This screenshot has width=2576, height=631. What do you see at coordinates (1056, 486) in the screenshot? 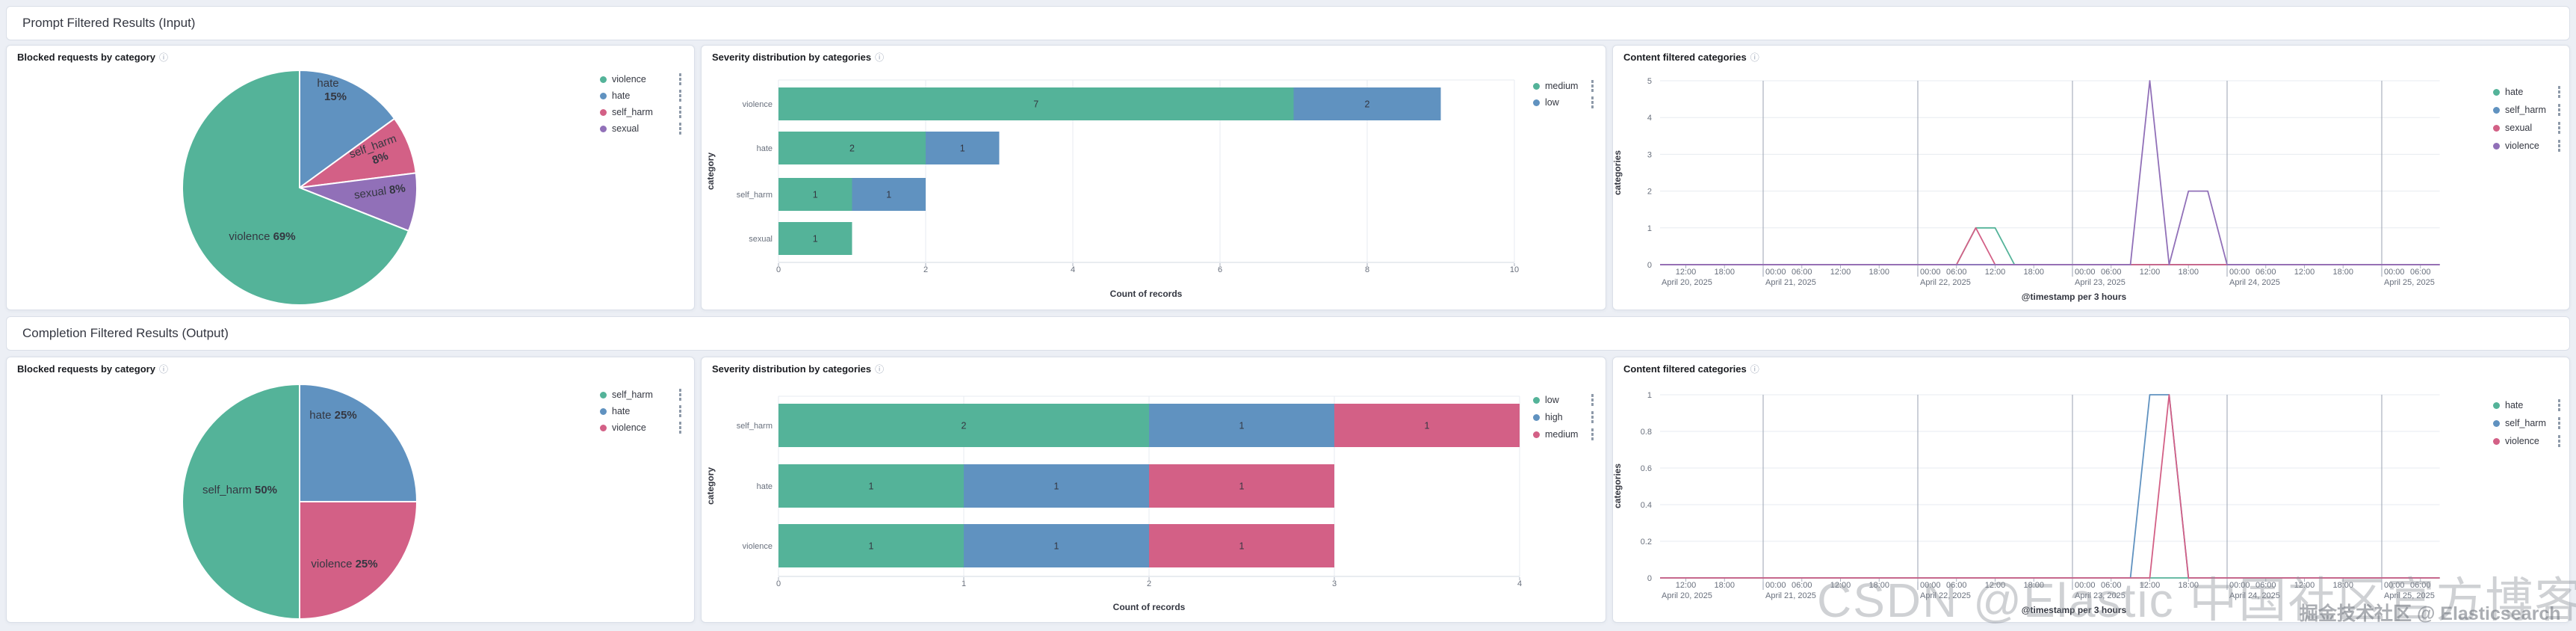
I see `bar-segment-hate-high` at bounding box center [1056, 486].